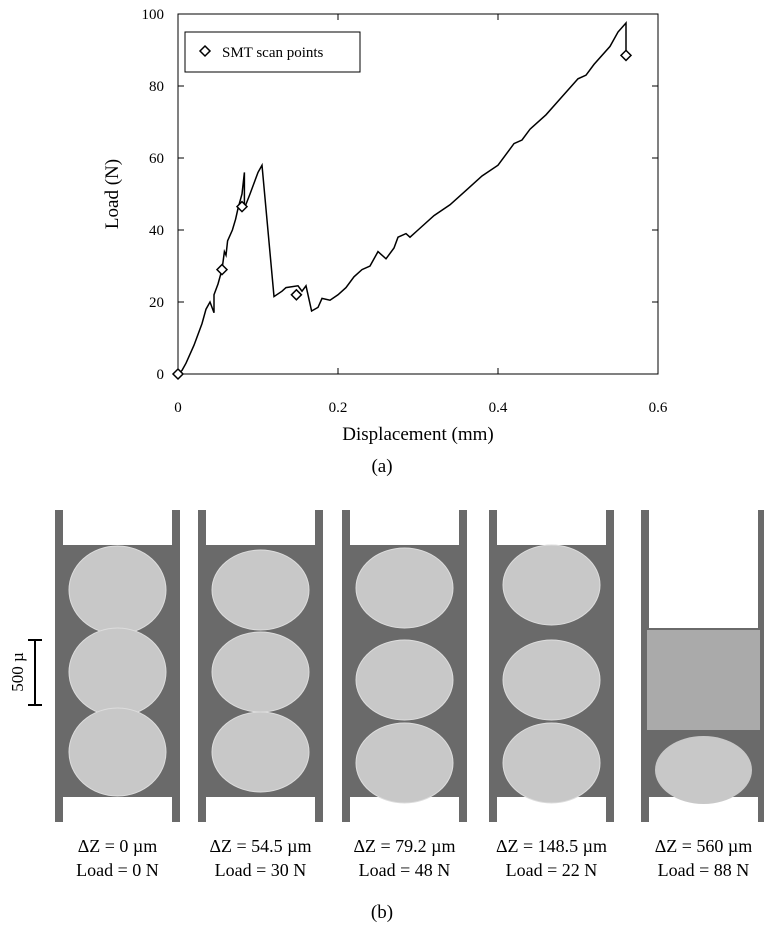 The image size is (764, 931). I want to click on caption-b: (b), so click(382, 912).